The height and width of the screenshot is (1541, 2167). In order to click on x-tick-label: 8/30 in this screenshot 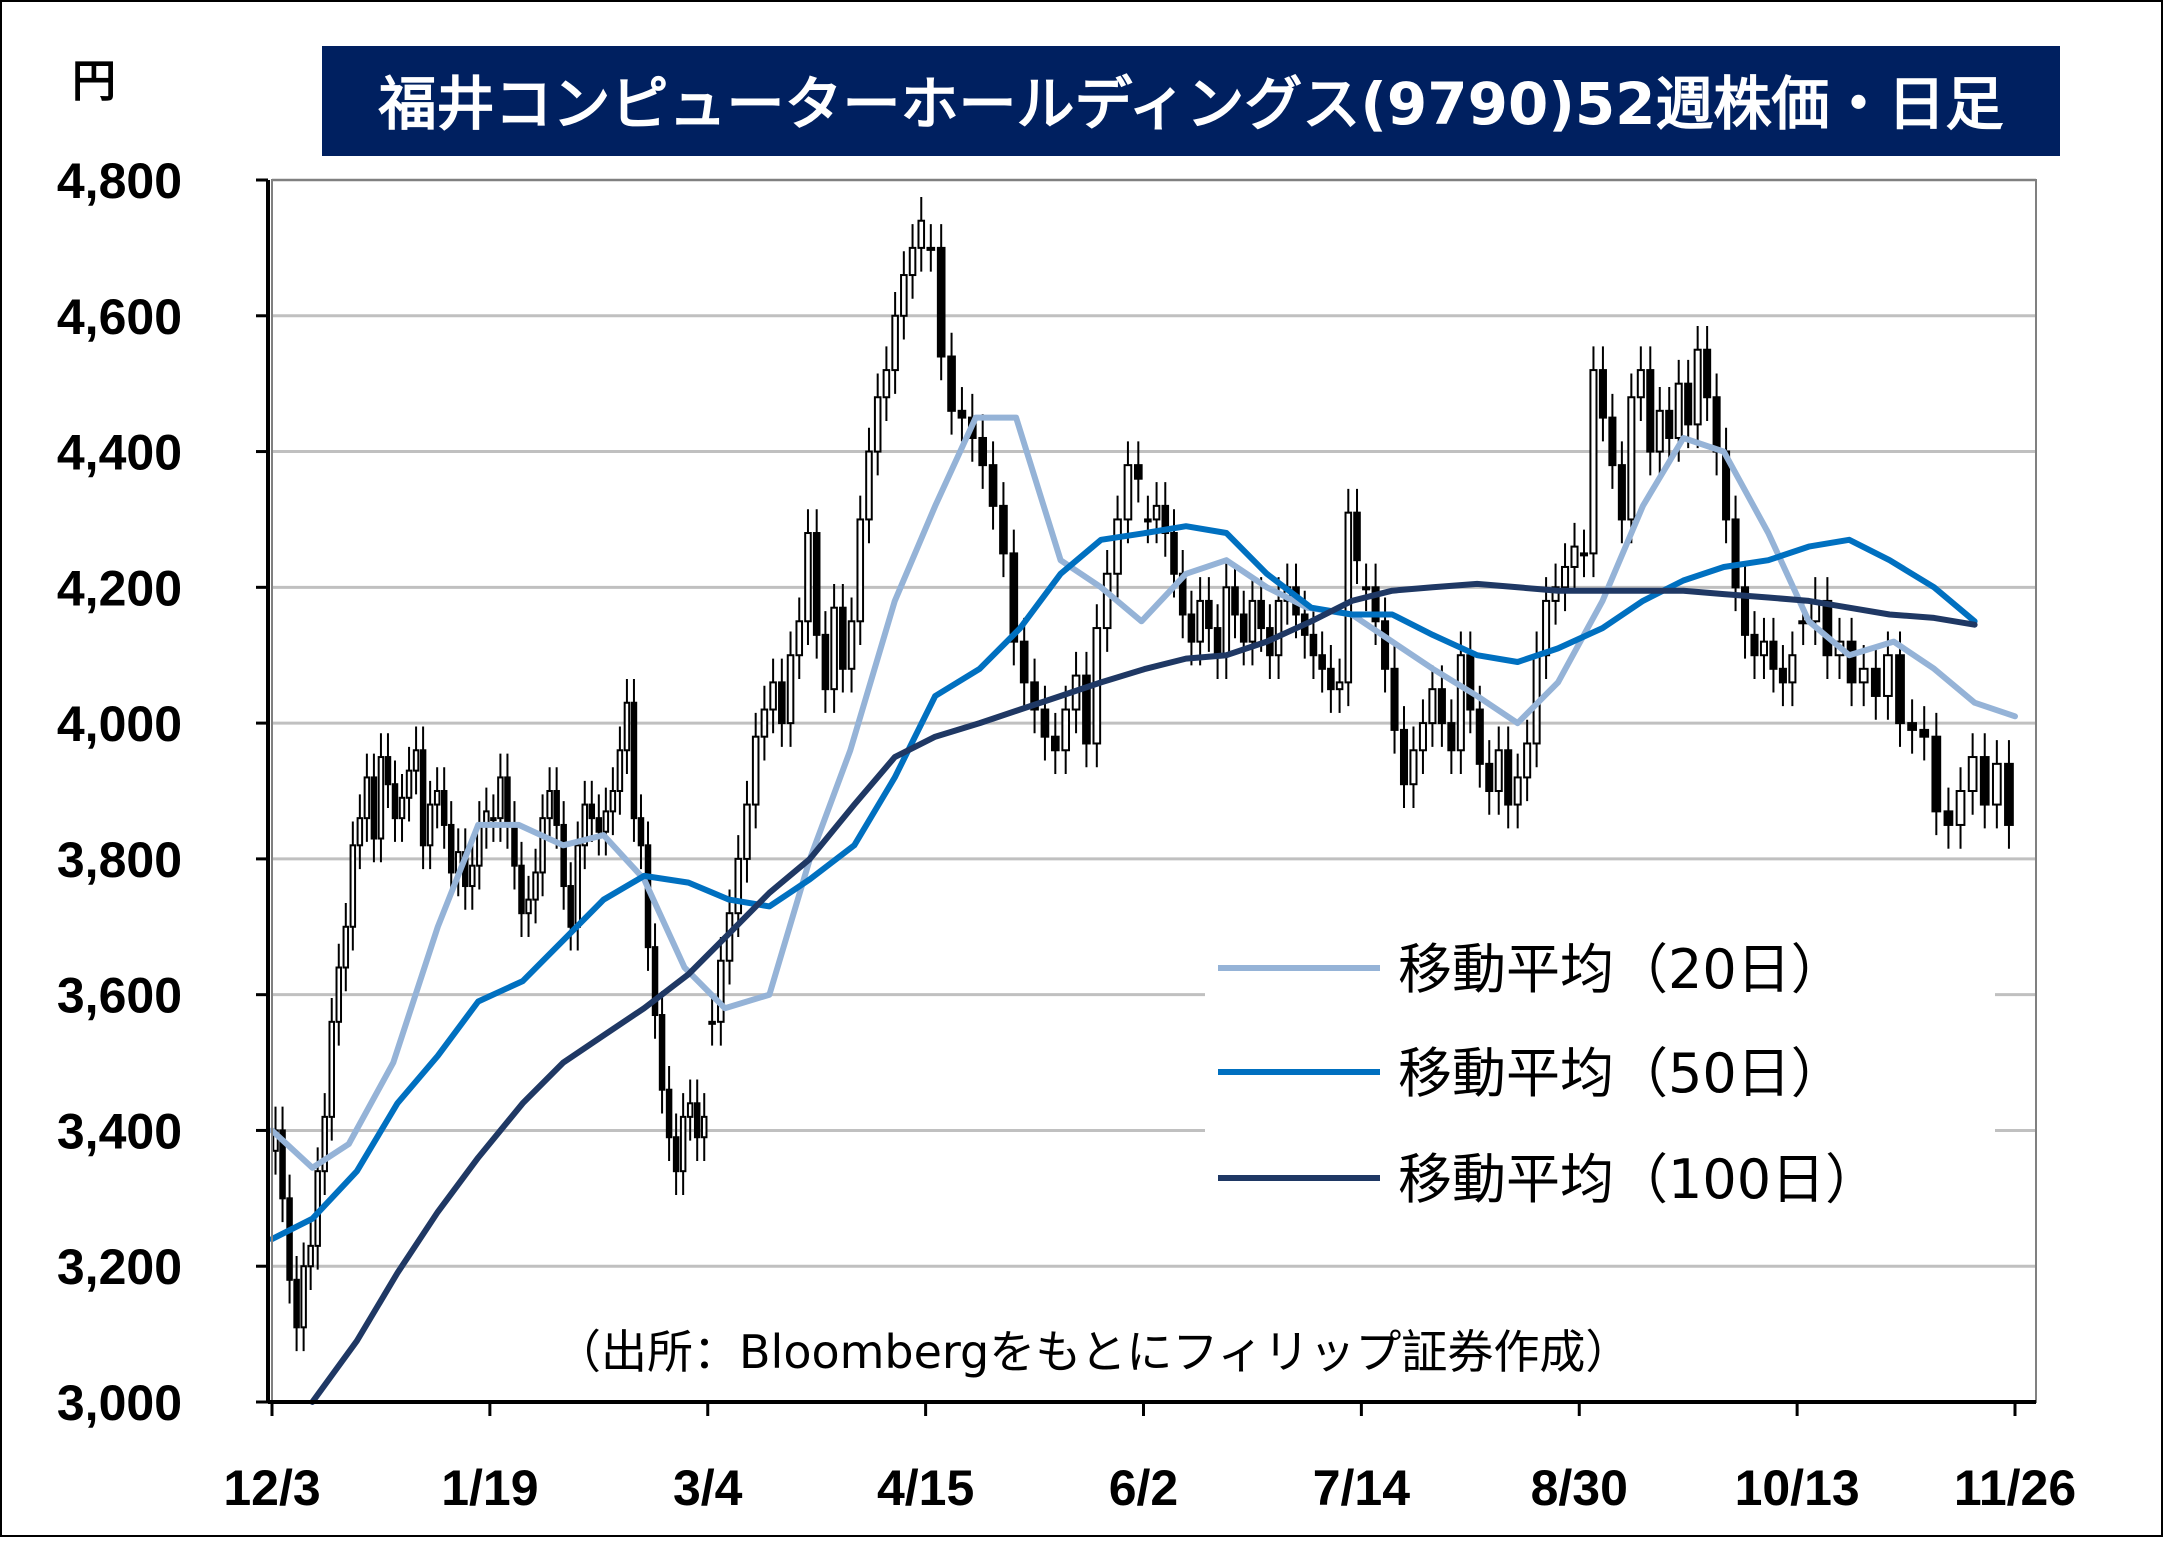, I will do `click(1579, 1488)`.